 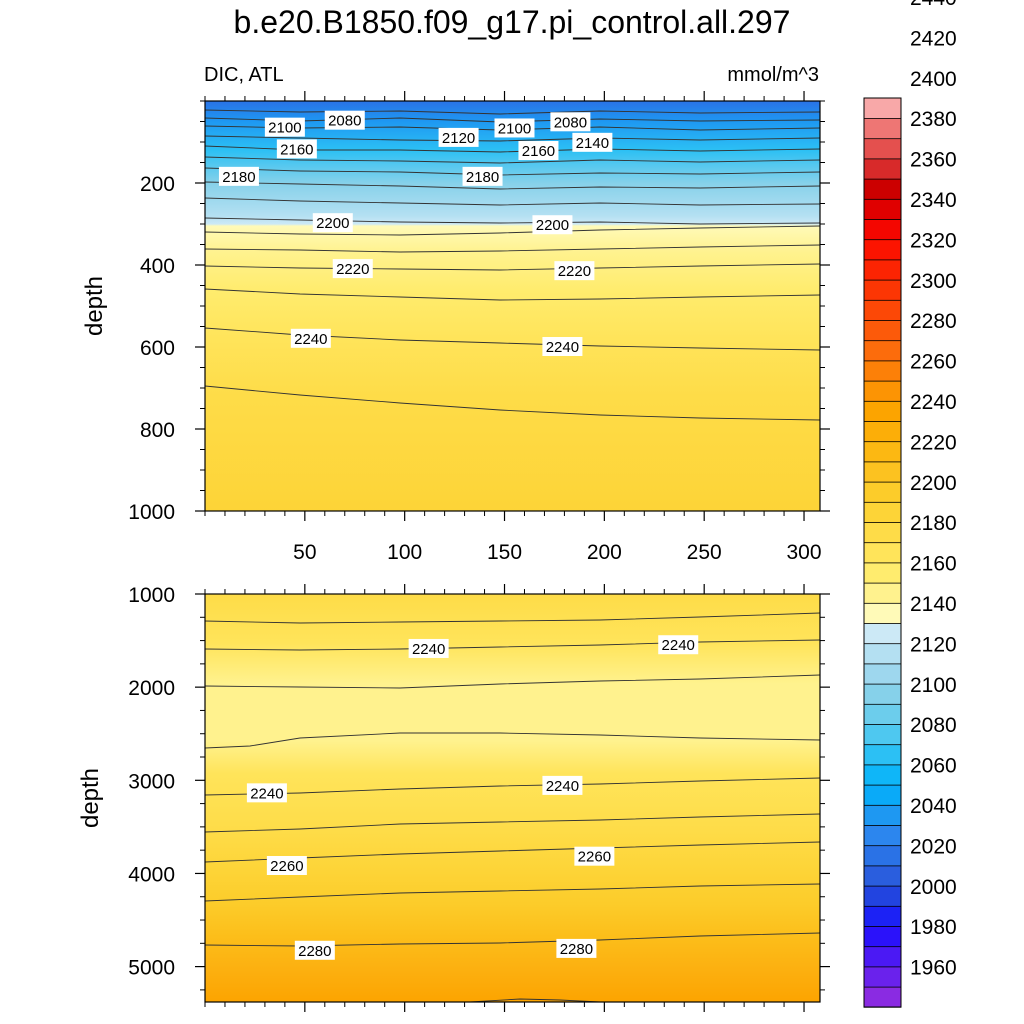 What do you see at coordinates (704, 552) in the screenshot?
I see `x-tick-label: 250` at bounding box center [704, 552].